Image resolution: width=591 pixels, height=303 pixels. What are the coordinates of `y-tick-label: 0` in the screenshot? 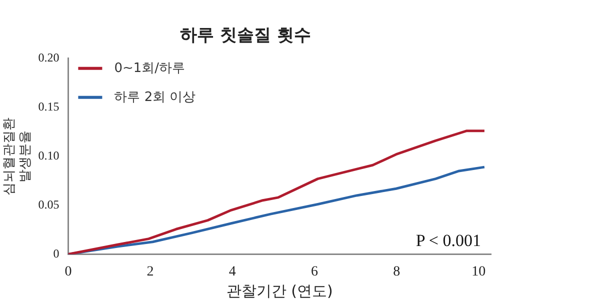 It's located at (56, 253).